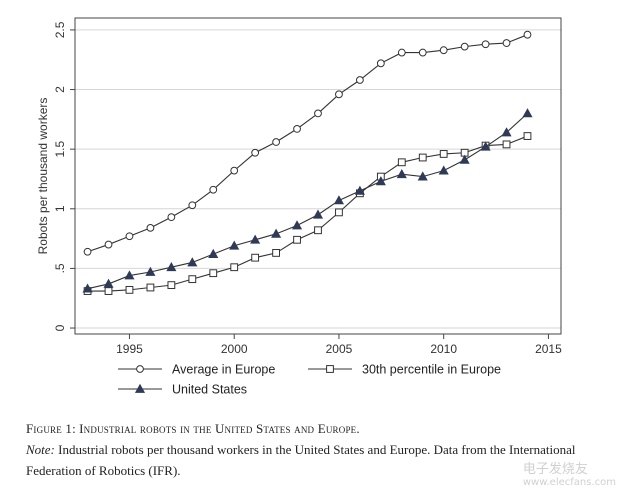 The height and width of the screenshot is (496, 626). I want to click on x-tick-label: 2015, so click(548, 349).